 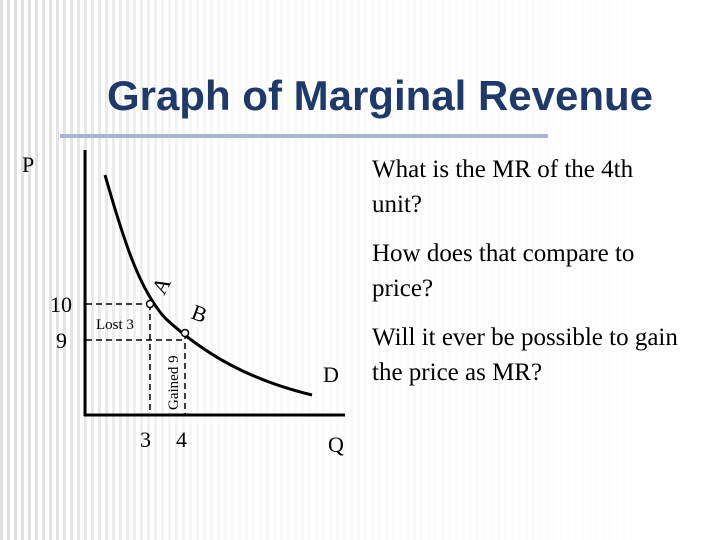 I want to click on y-axis-label: P, so click(x=28, y=164).